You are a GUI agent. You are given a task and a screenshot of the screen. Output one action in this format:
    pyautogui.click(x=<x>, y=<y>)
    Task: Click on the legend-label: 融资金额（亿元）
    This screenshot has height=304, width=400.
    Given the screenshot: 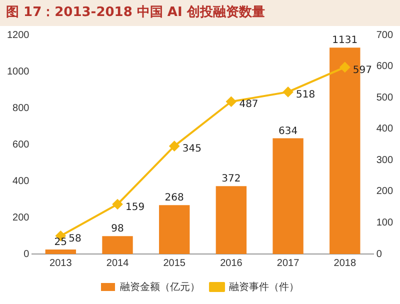 What is the action you would take?
    pyautogui.click(x=160, y=286)
    